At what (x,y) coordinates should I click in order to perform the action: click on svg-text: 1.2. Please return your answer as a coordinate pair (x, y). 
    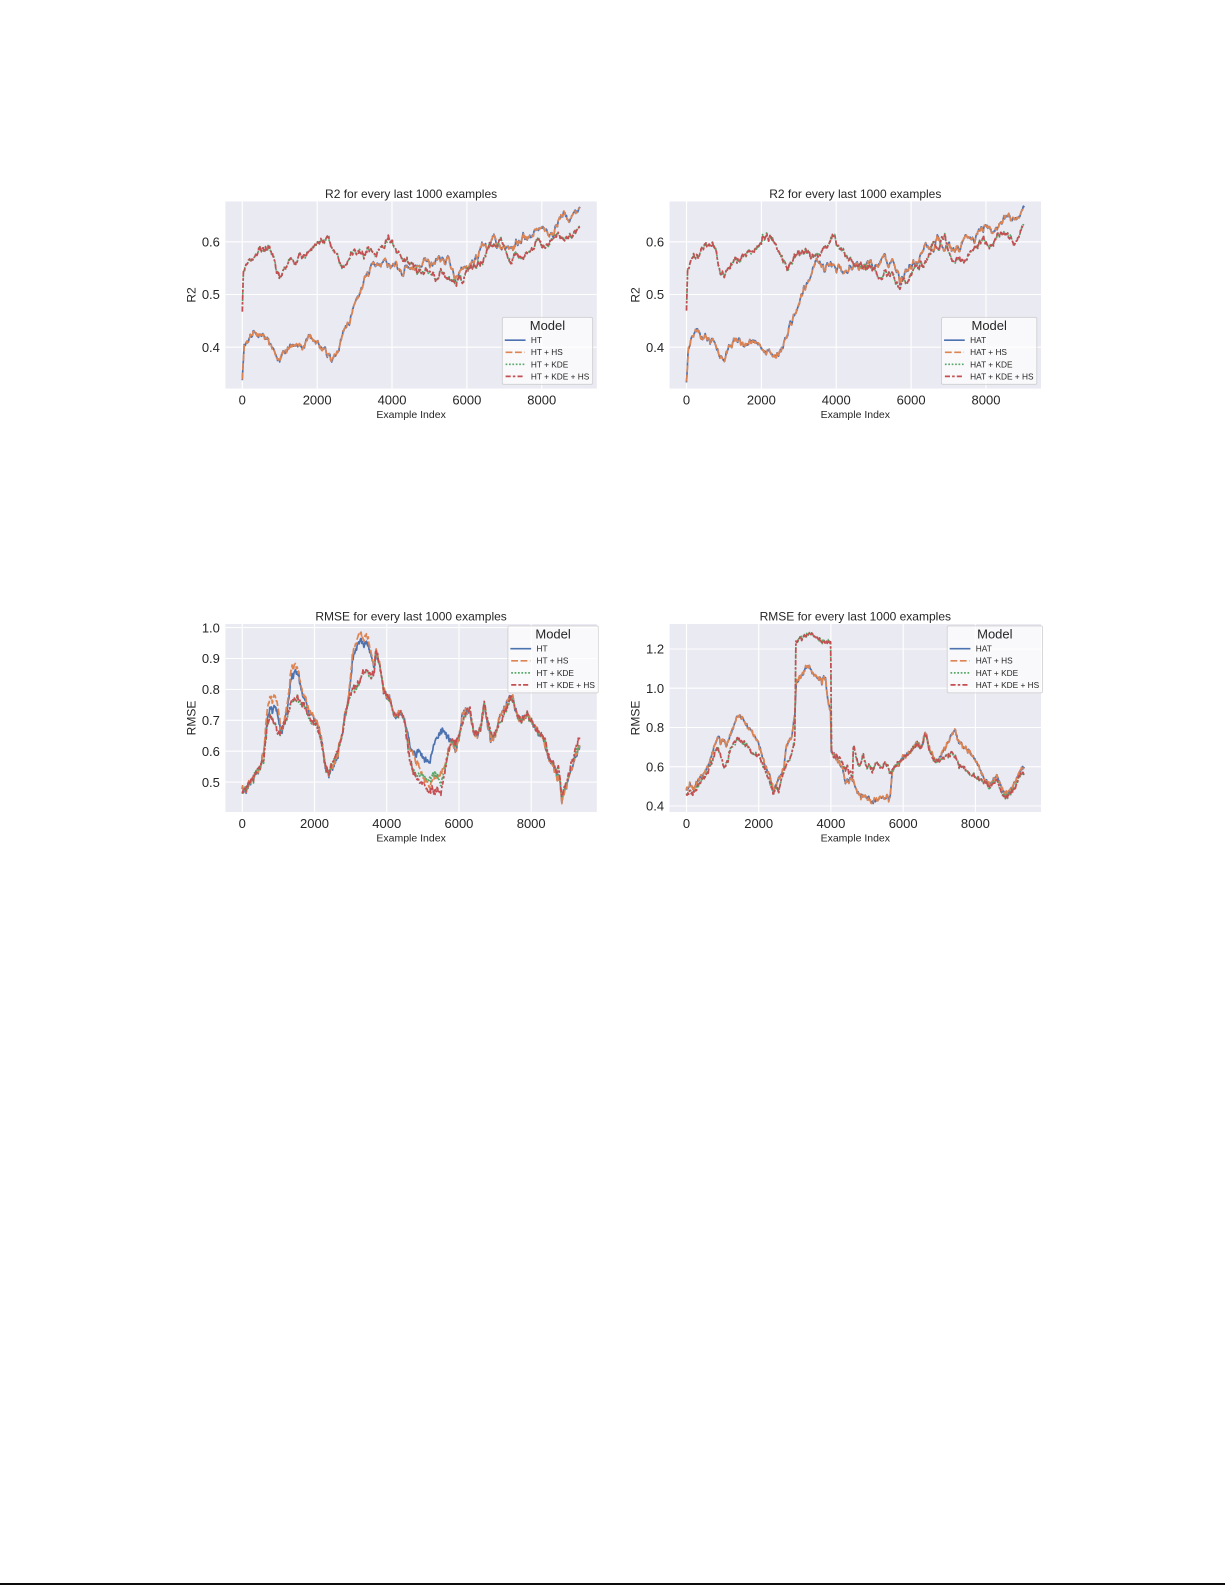
    Looking at the image, I should click on (655, 649).